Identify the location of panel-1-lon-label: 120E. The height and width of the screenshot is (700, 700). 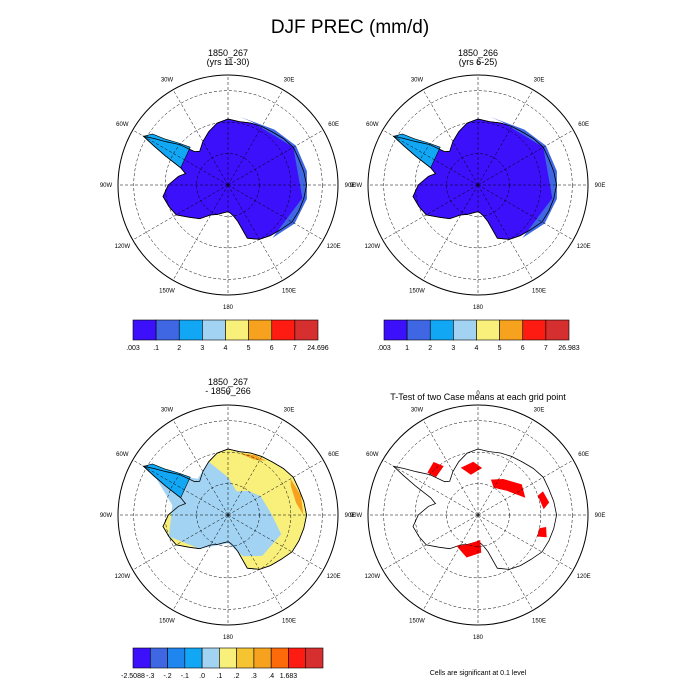
(334, 247).